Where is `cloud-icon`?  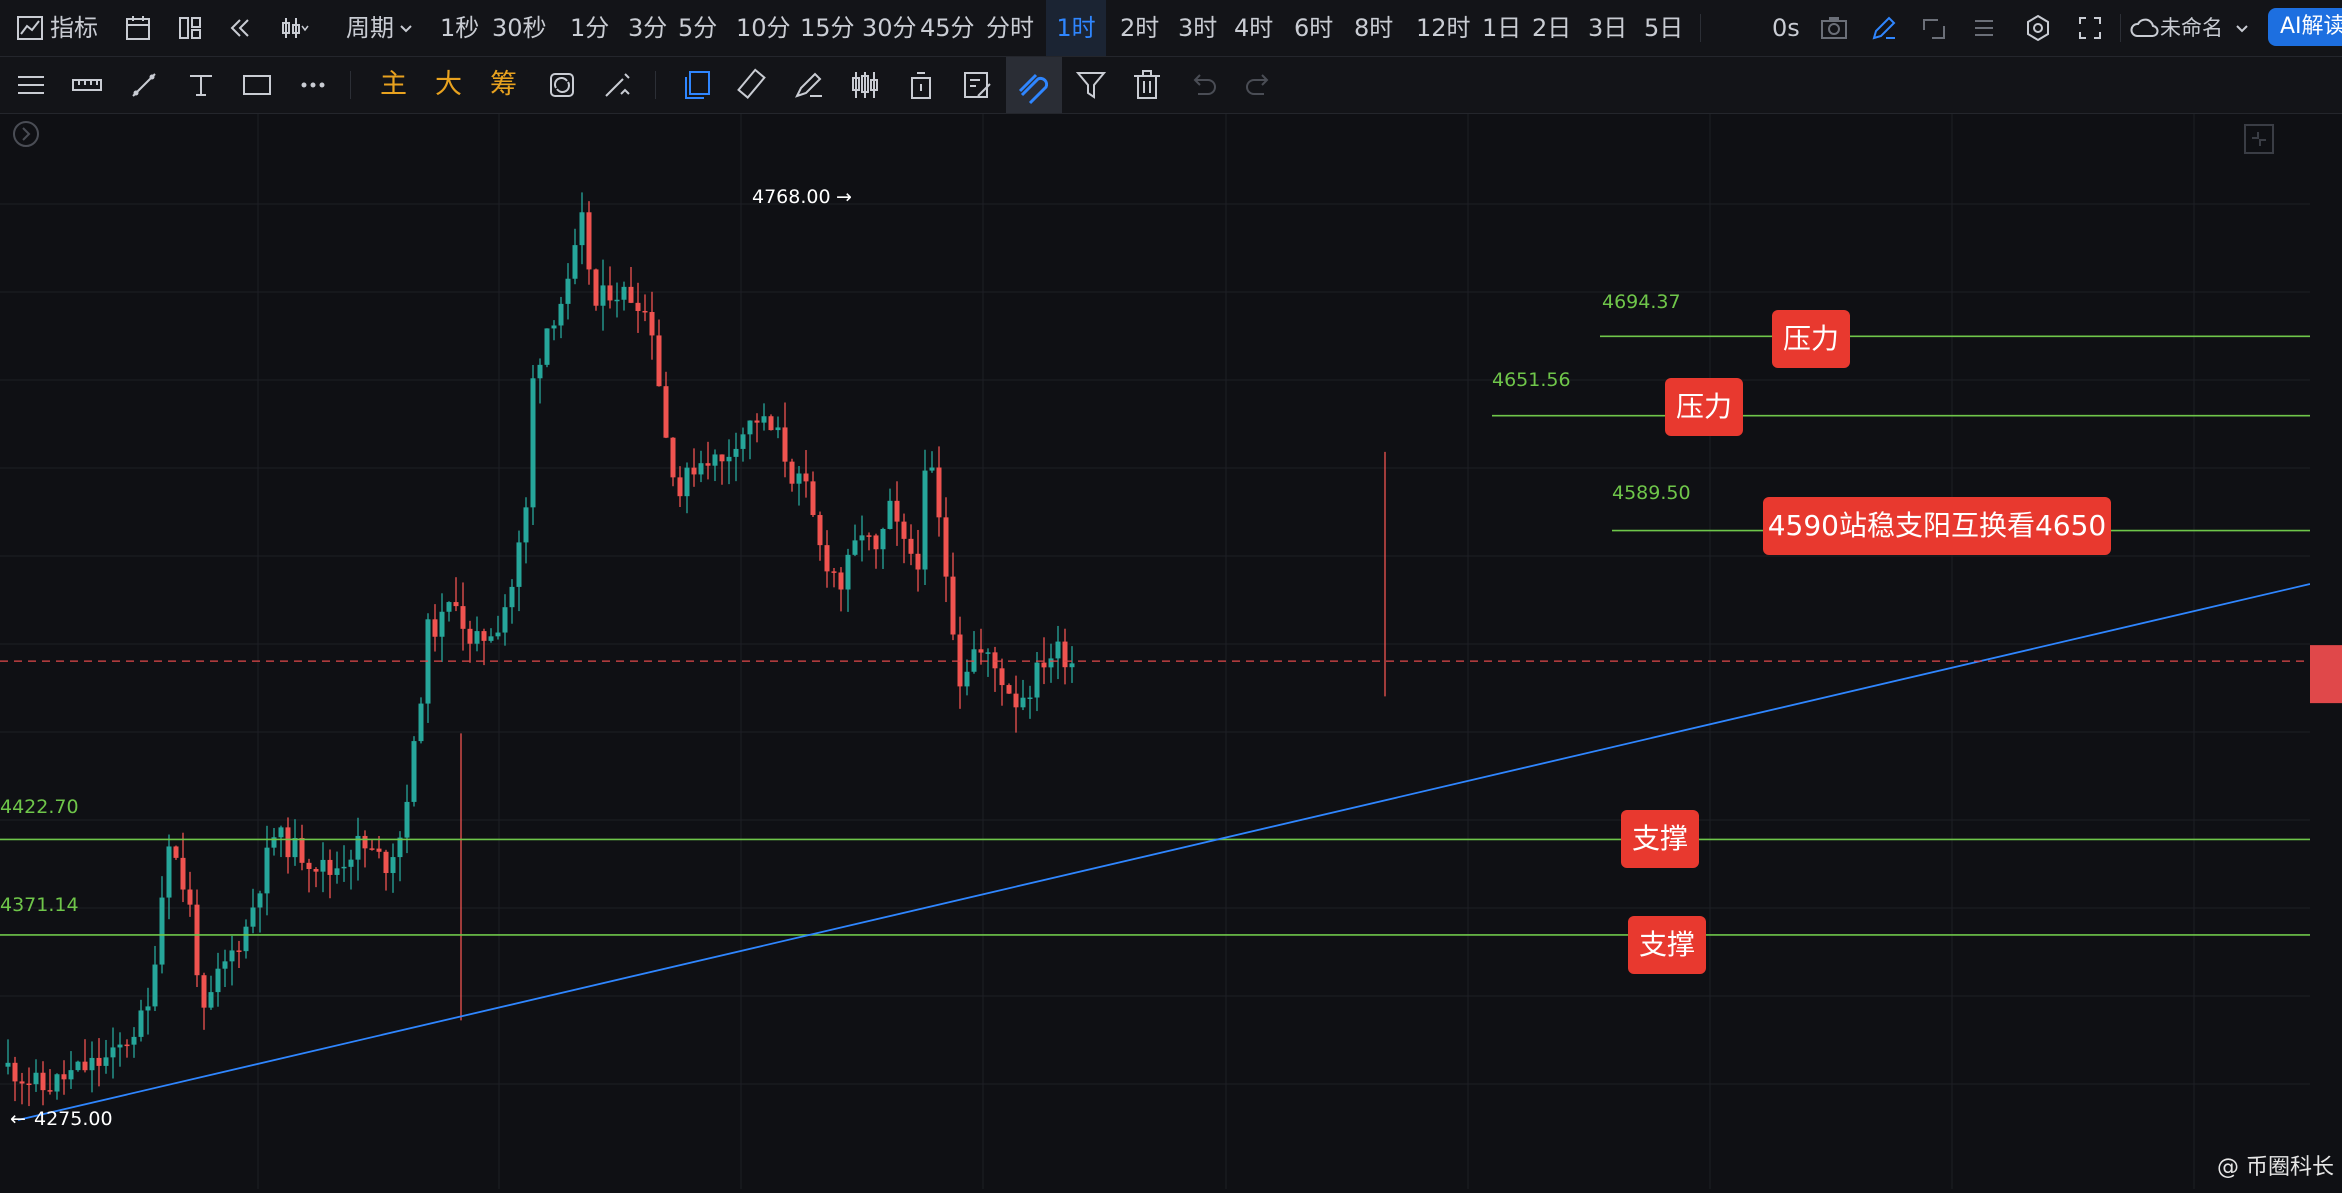
cloud-icon is located at coordinates (2144, 28).